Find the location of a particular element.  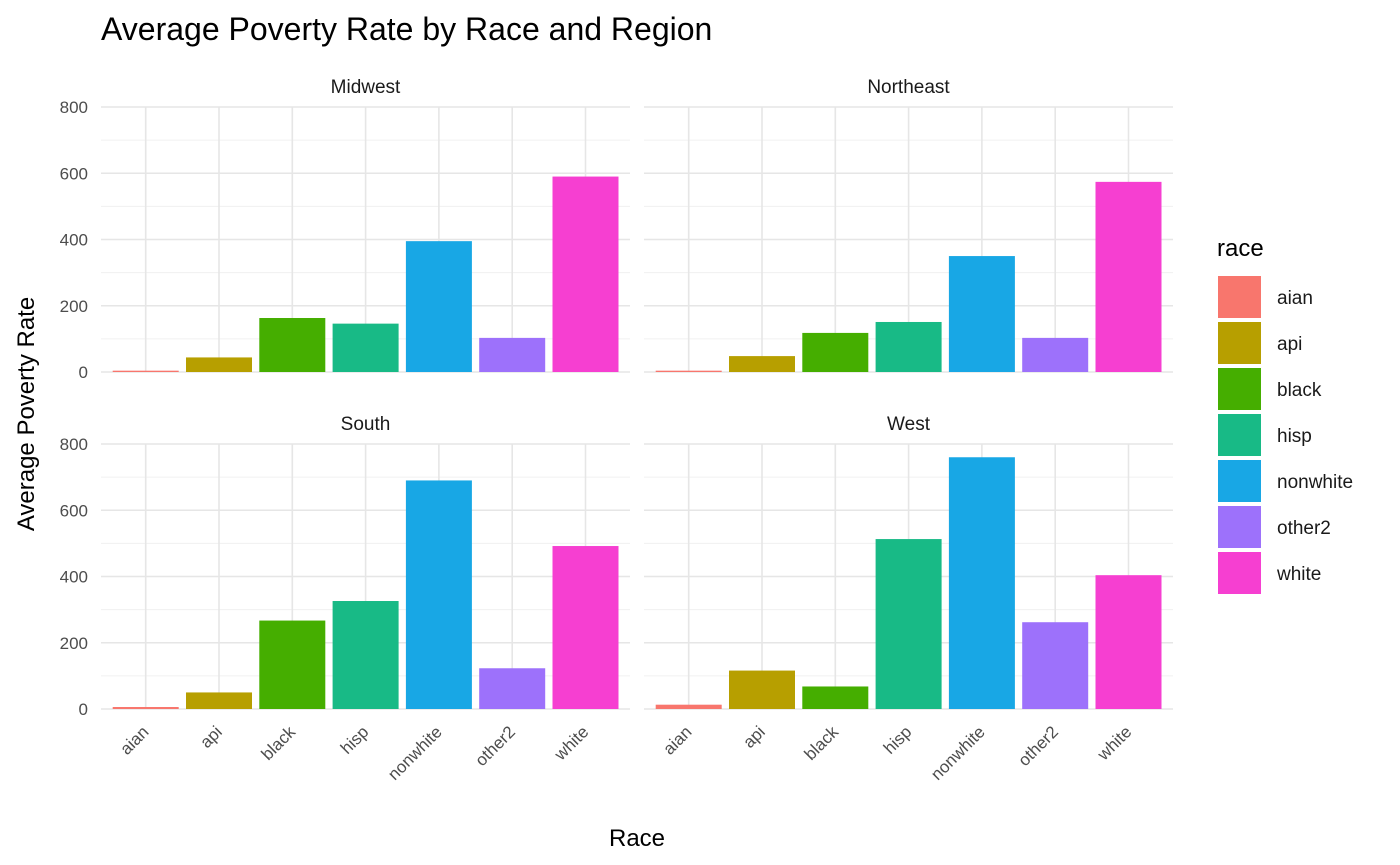

x-axis-title: Race is located at coordinates (637, 838).